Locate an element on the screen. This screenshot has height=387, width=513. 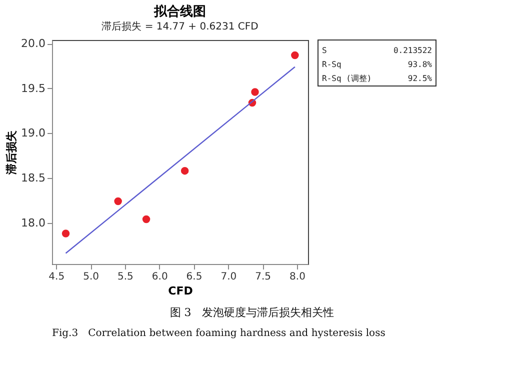
y-tick-label: 18.5 is located at coordinates (33, 177).